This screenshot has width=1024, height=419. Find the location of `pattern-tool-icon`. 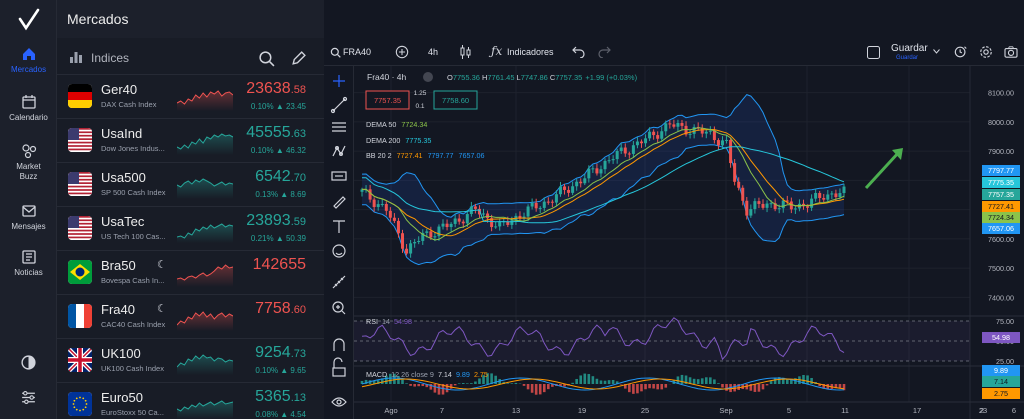

pattern-tool-icon is located at coordinates (339, 151).